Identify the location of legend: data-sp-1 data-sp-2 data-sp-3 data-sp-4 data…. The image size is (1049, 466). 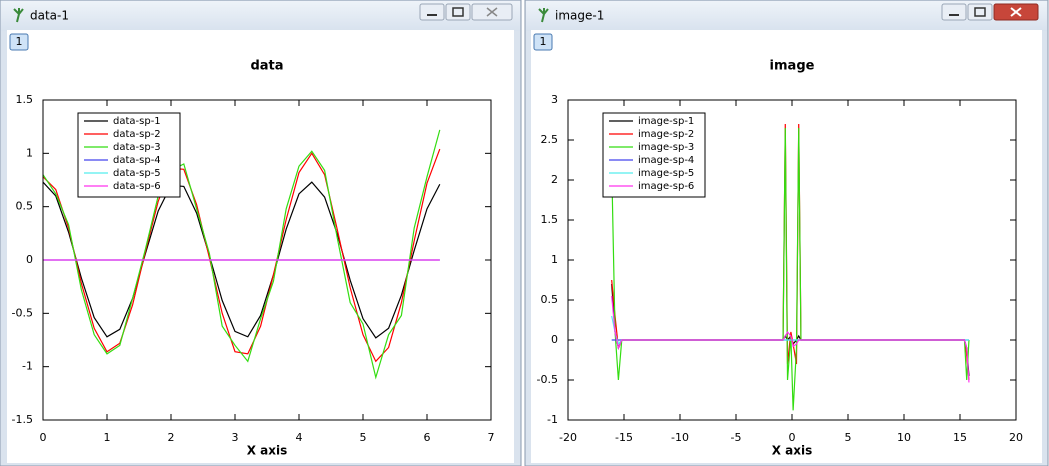
(129, 155).